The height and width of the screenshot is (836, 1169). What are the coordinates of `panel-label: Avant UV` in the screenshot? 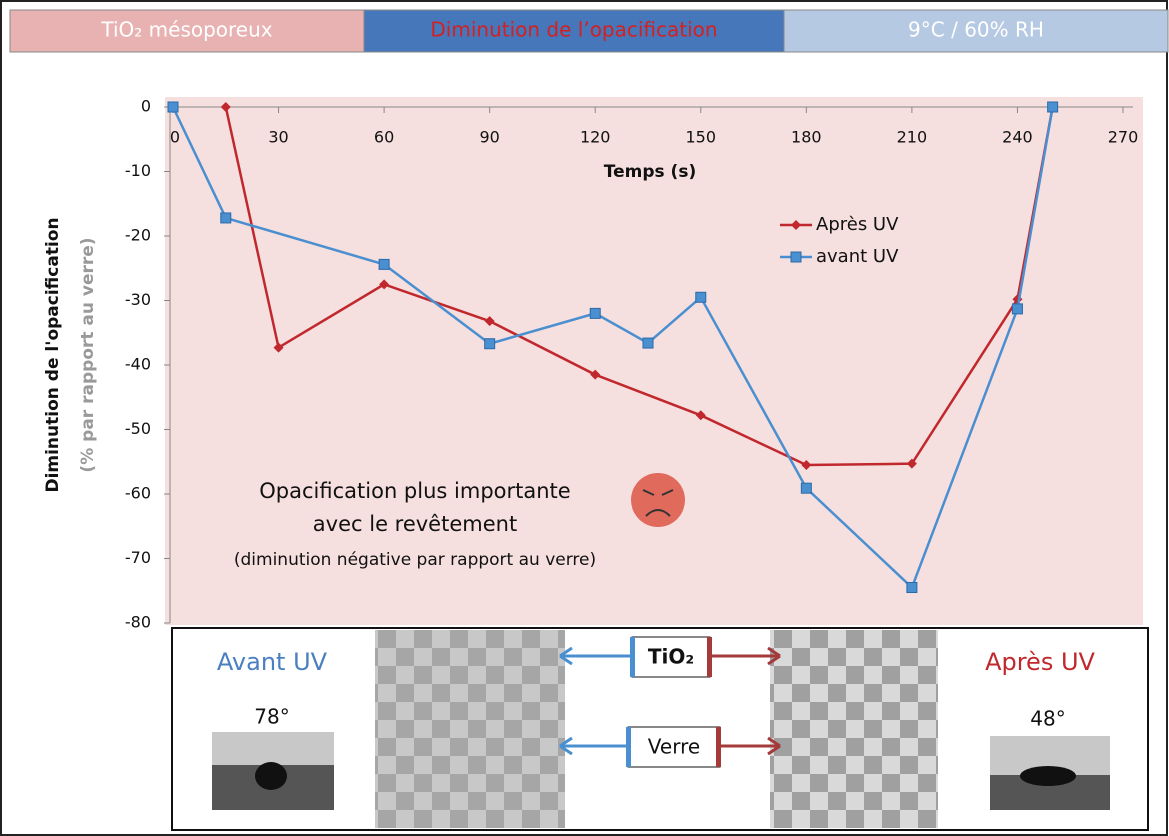 It's located at (272, 662).